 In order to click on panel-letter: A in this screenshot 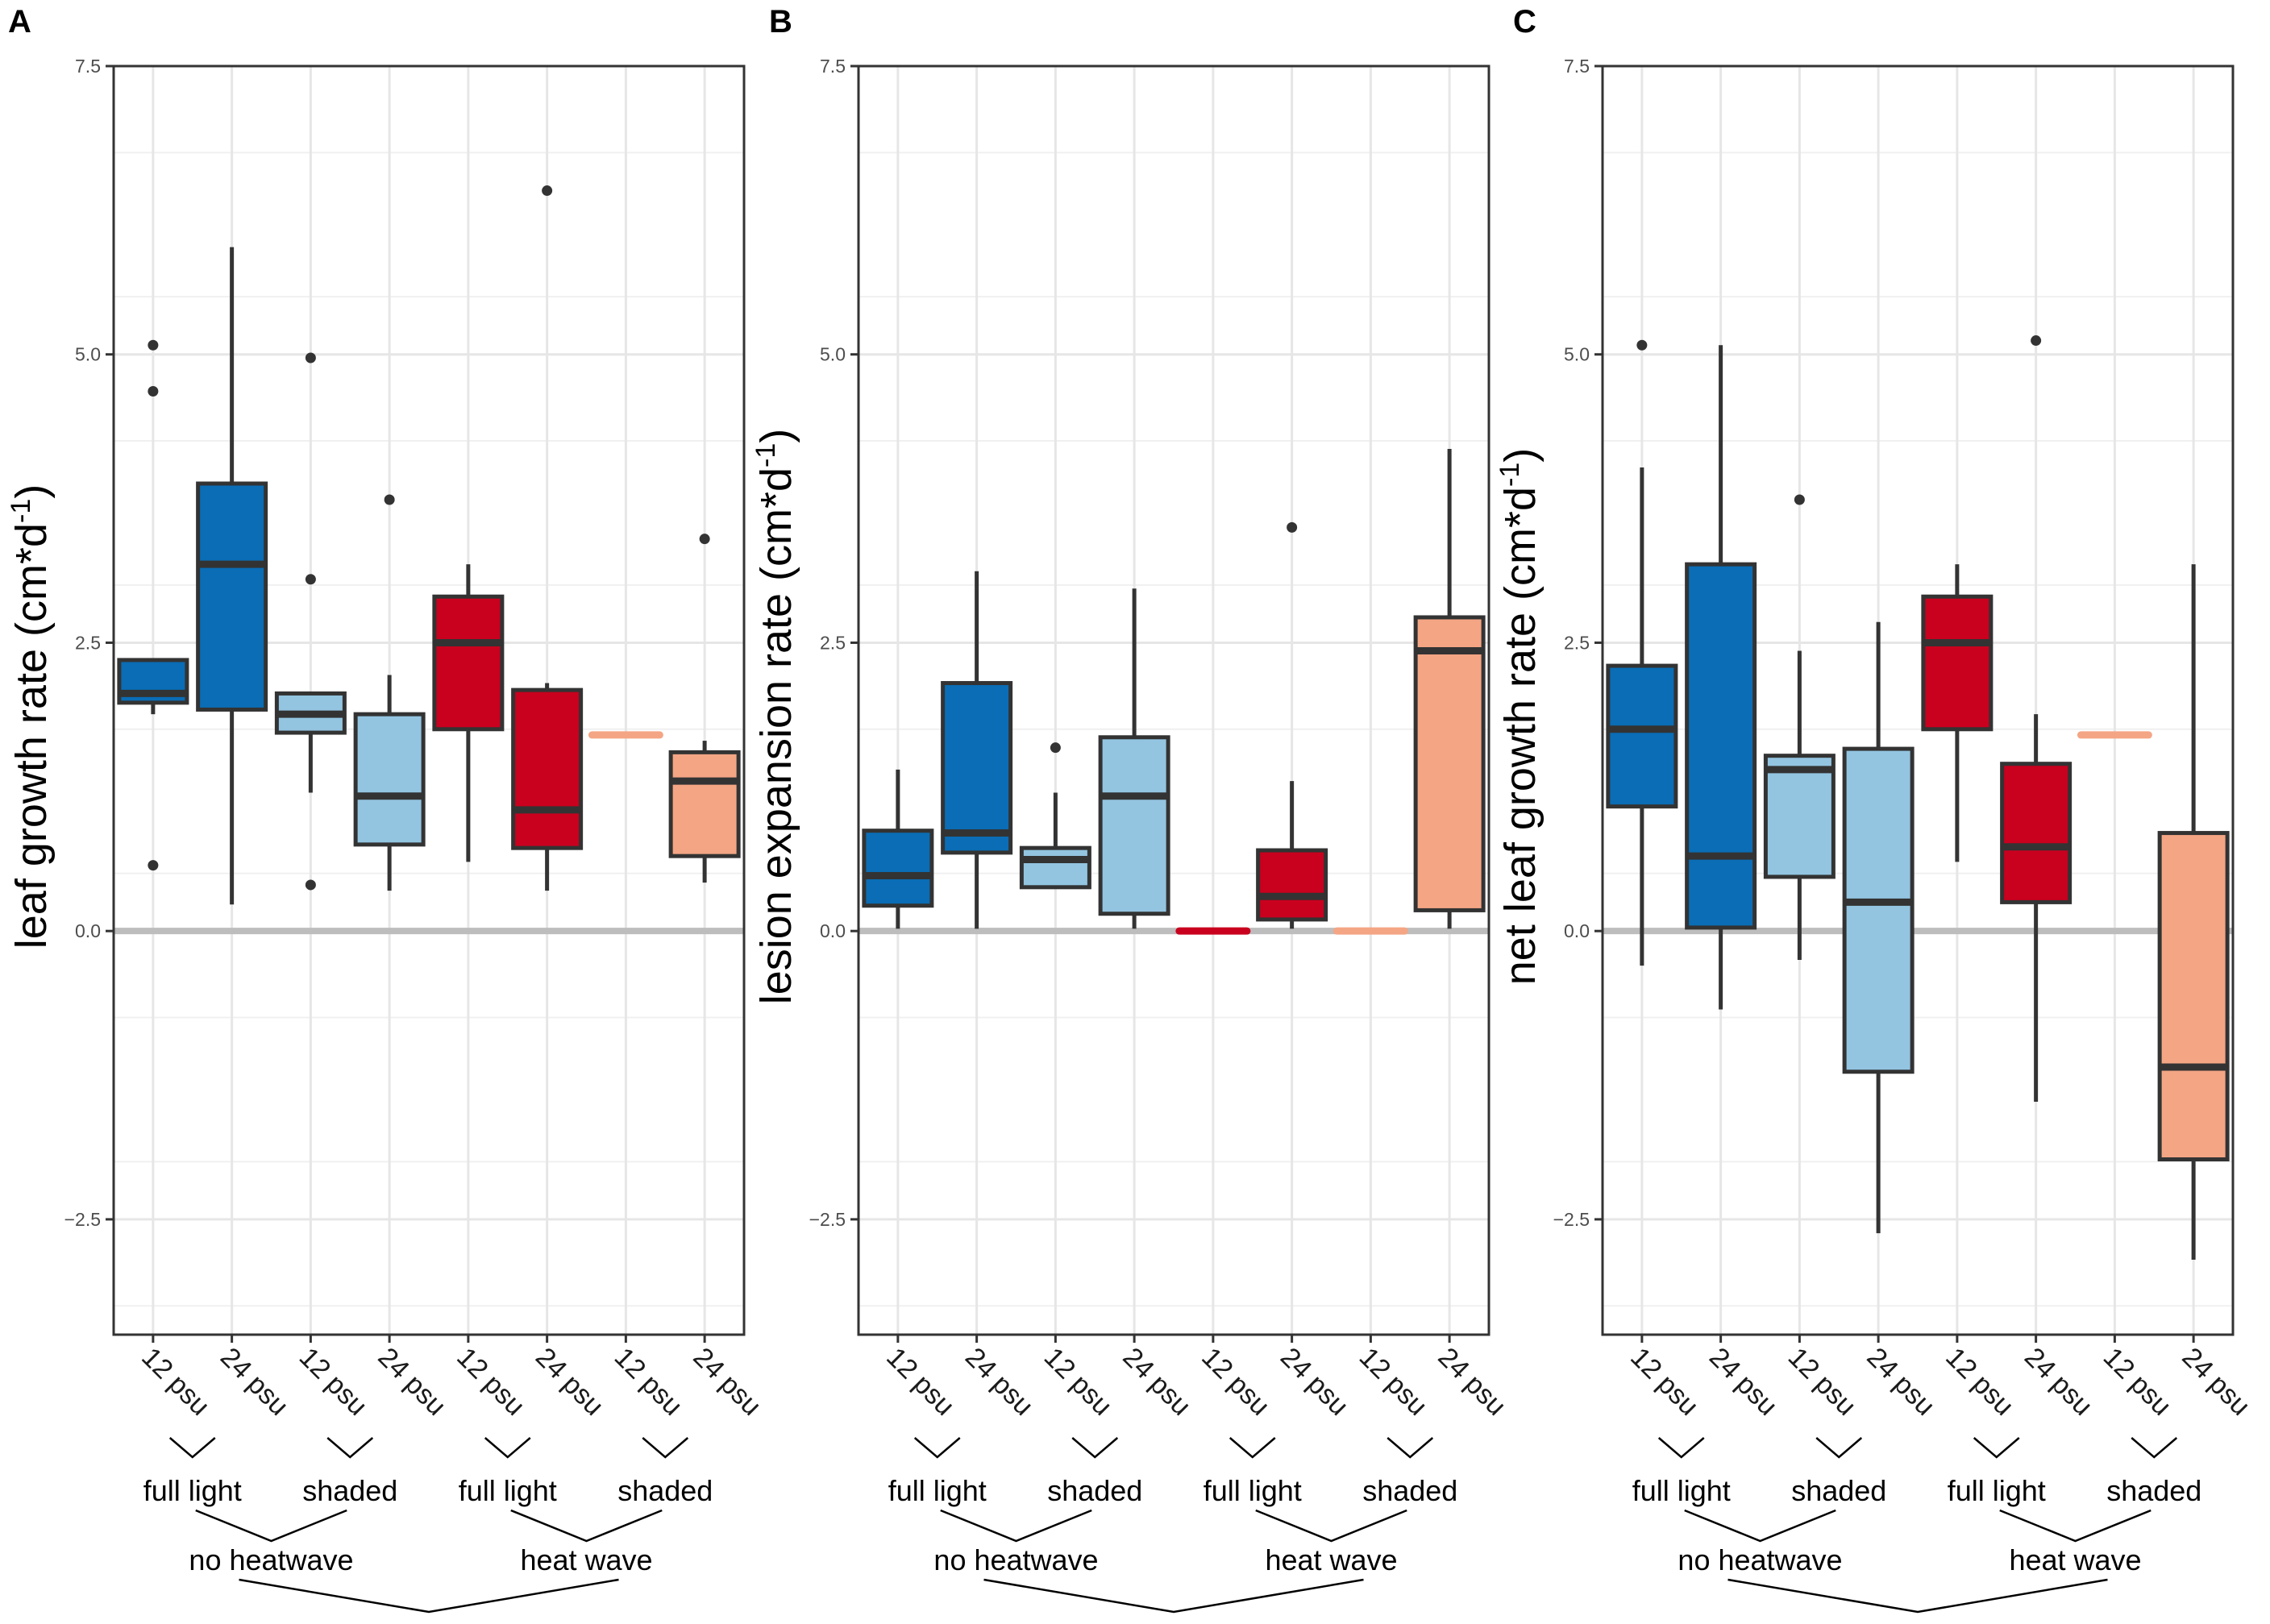, I will do `click(19, 22)`.